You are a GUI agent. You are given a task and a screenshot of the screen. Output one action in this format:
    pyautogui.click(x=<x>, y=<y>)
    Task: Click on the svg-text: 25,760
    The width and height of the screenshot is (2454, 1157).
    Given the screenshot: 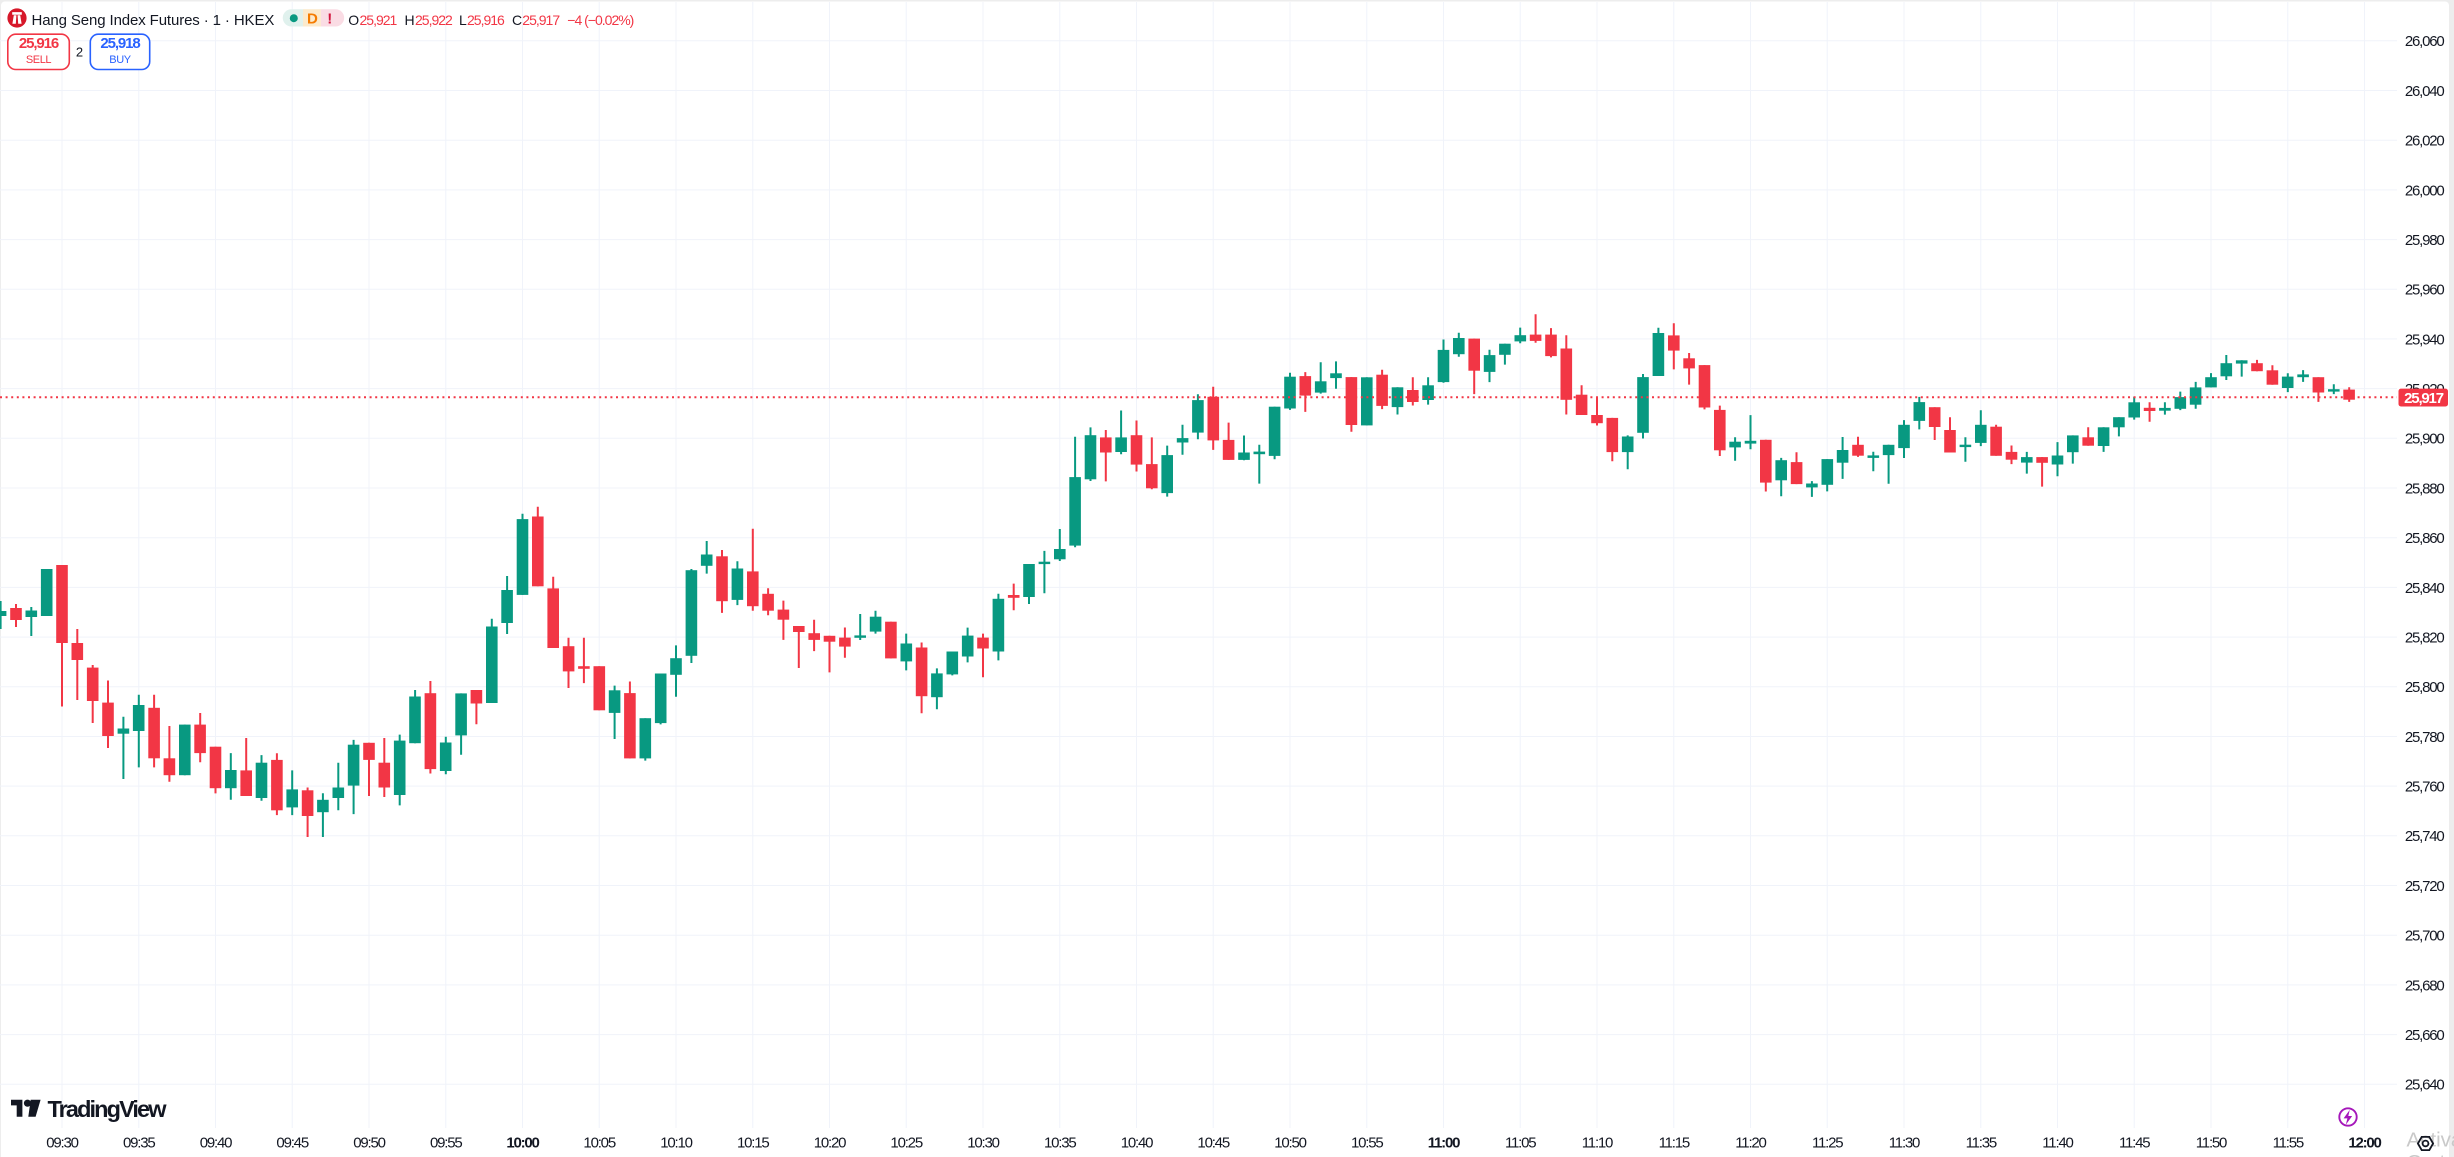 What is the action you would take?
    pyautogui.click(x=2425, y=787)
    